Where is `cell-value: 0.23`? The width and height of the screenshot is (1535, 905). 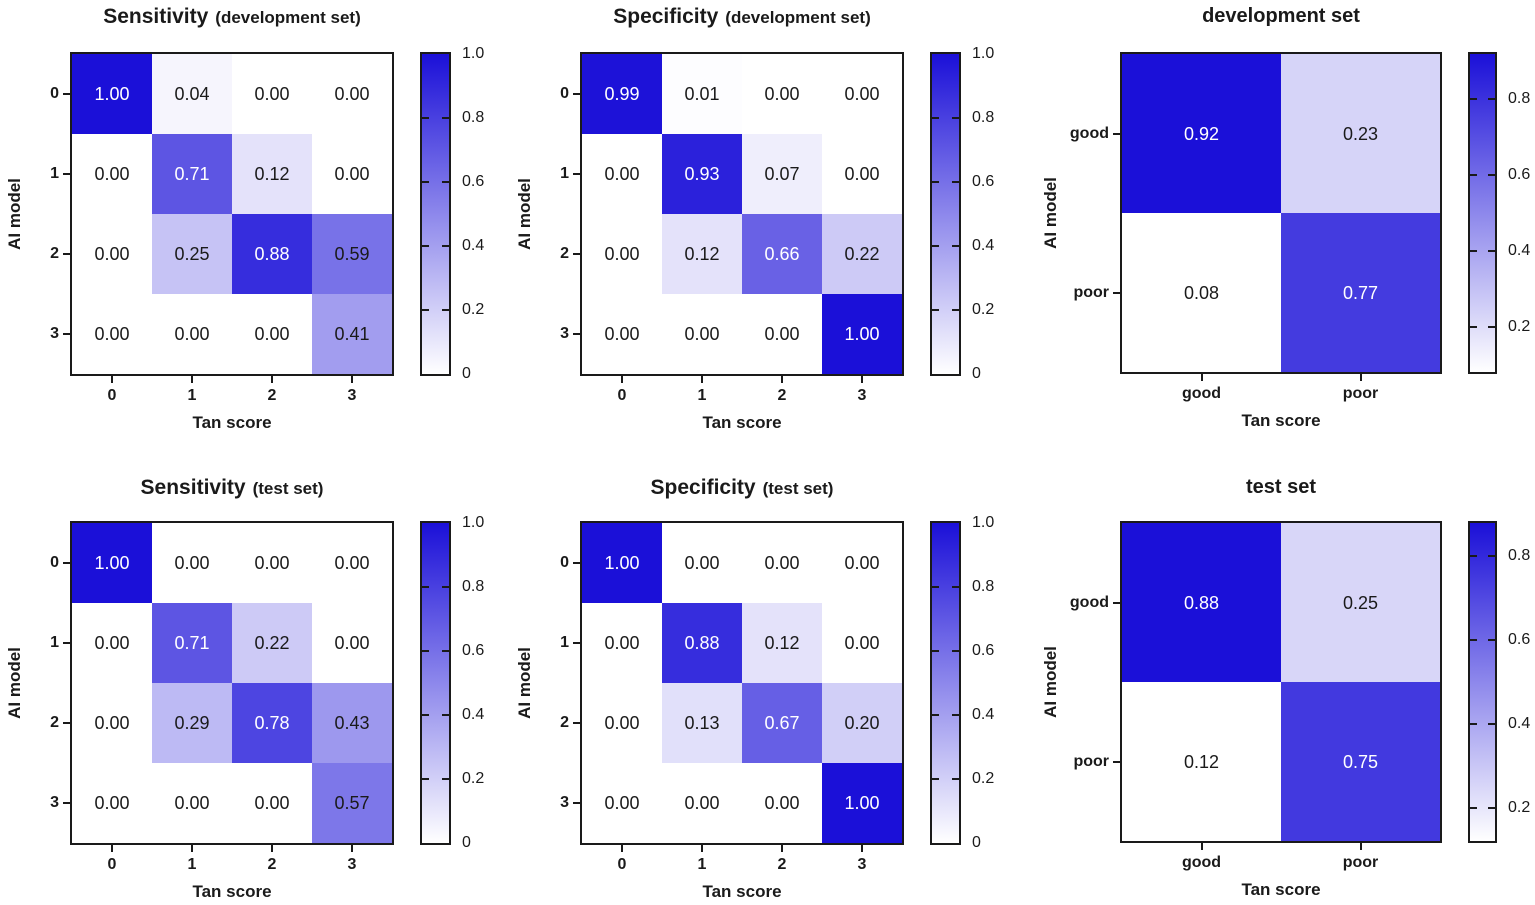 cell-value: 0.23 is located at coordinates (1360, 133).